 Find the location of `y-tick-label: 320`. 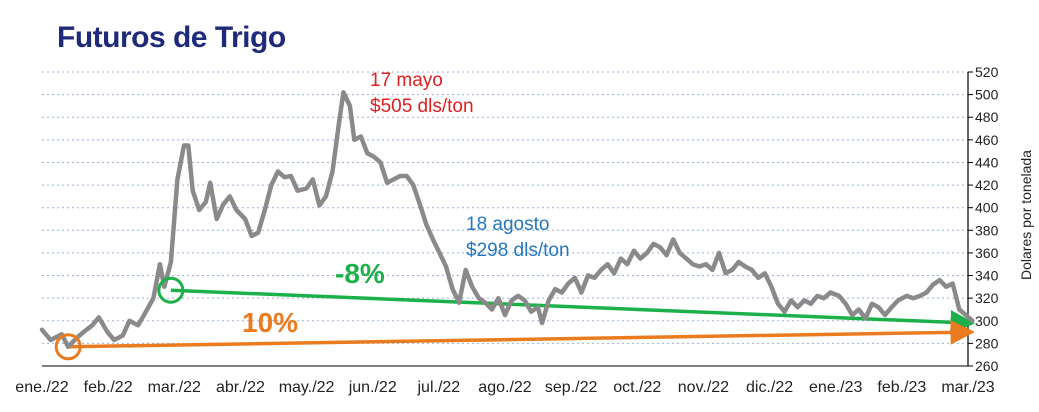

y-tick-label: 320 is located at coordinates (987, 298).